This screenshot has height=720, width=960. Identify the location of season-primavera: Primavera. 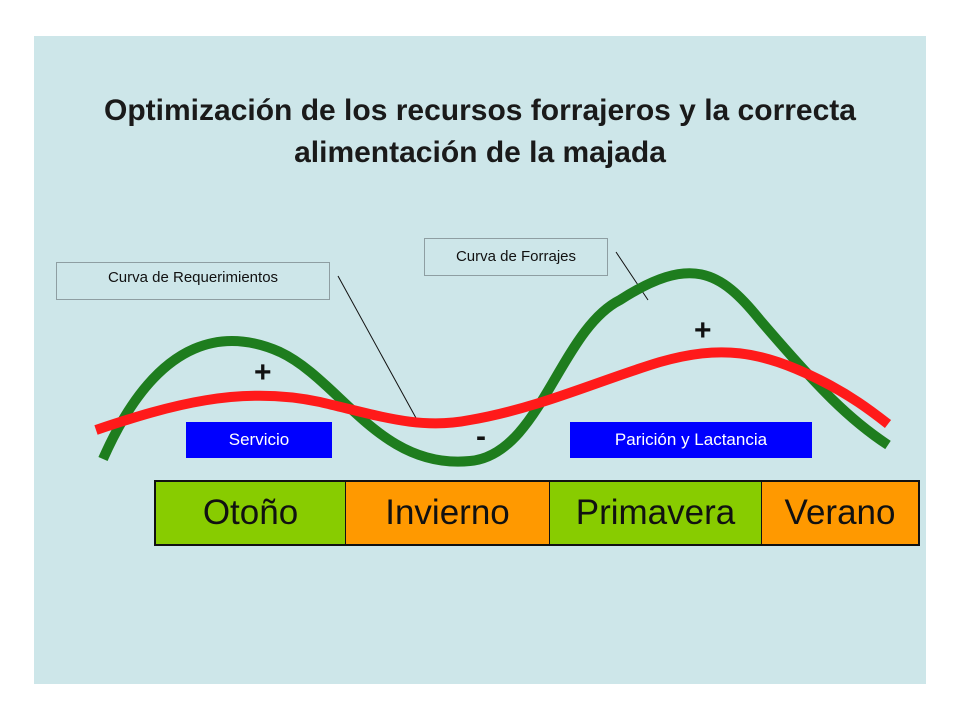
(656, 513).